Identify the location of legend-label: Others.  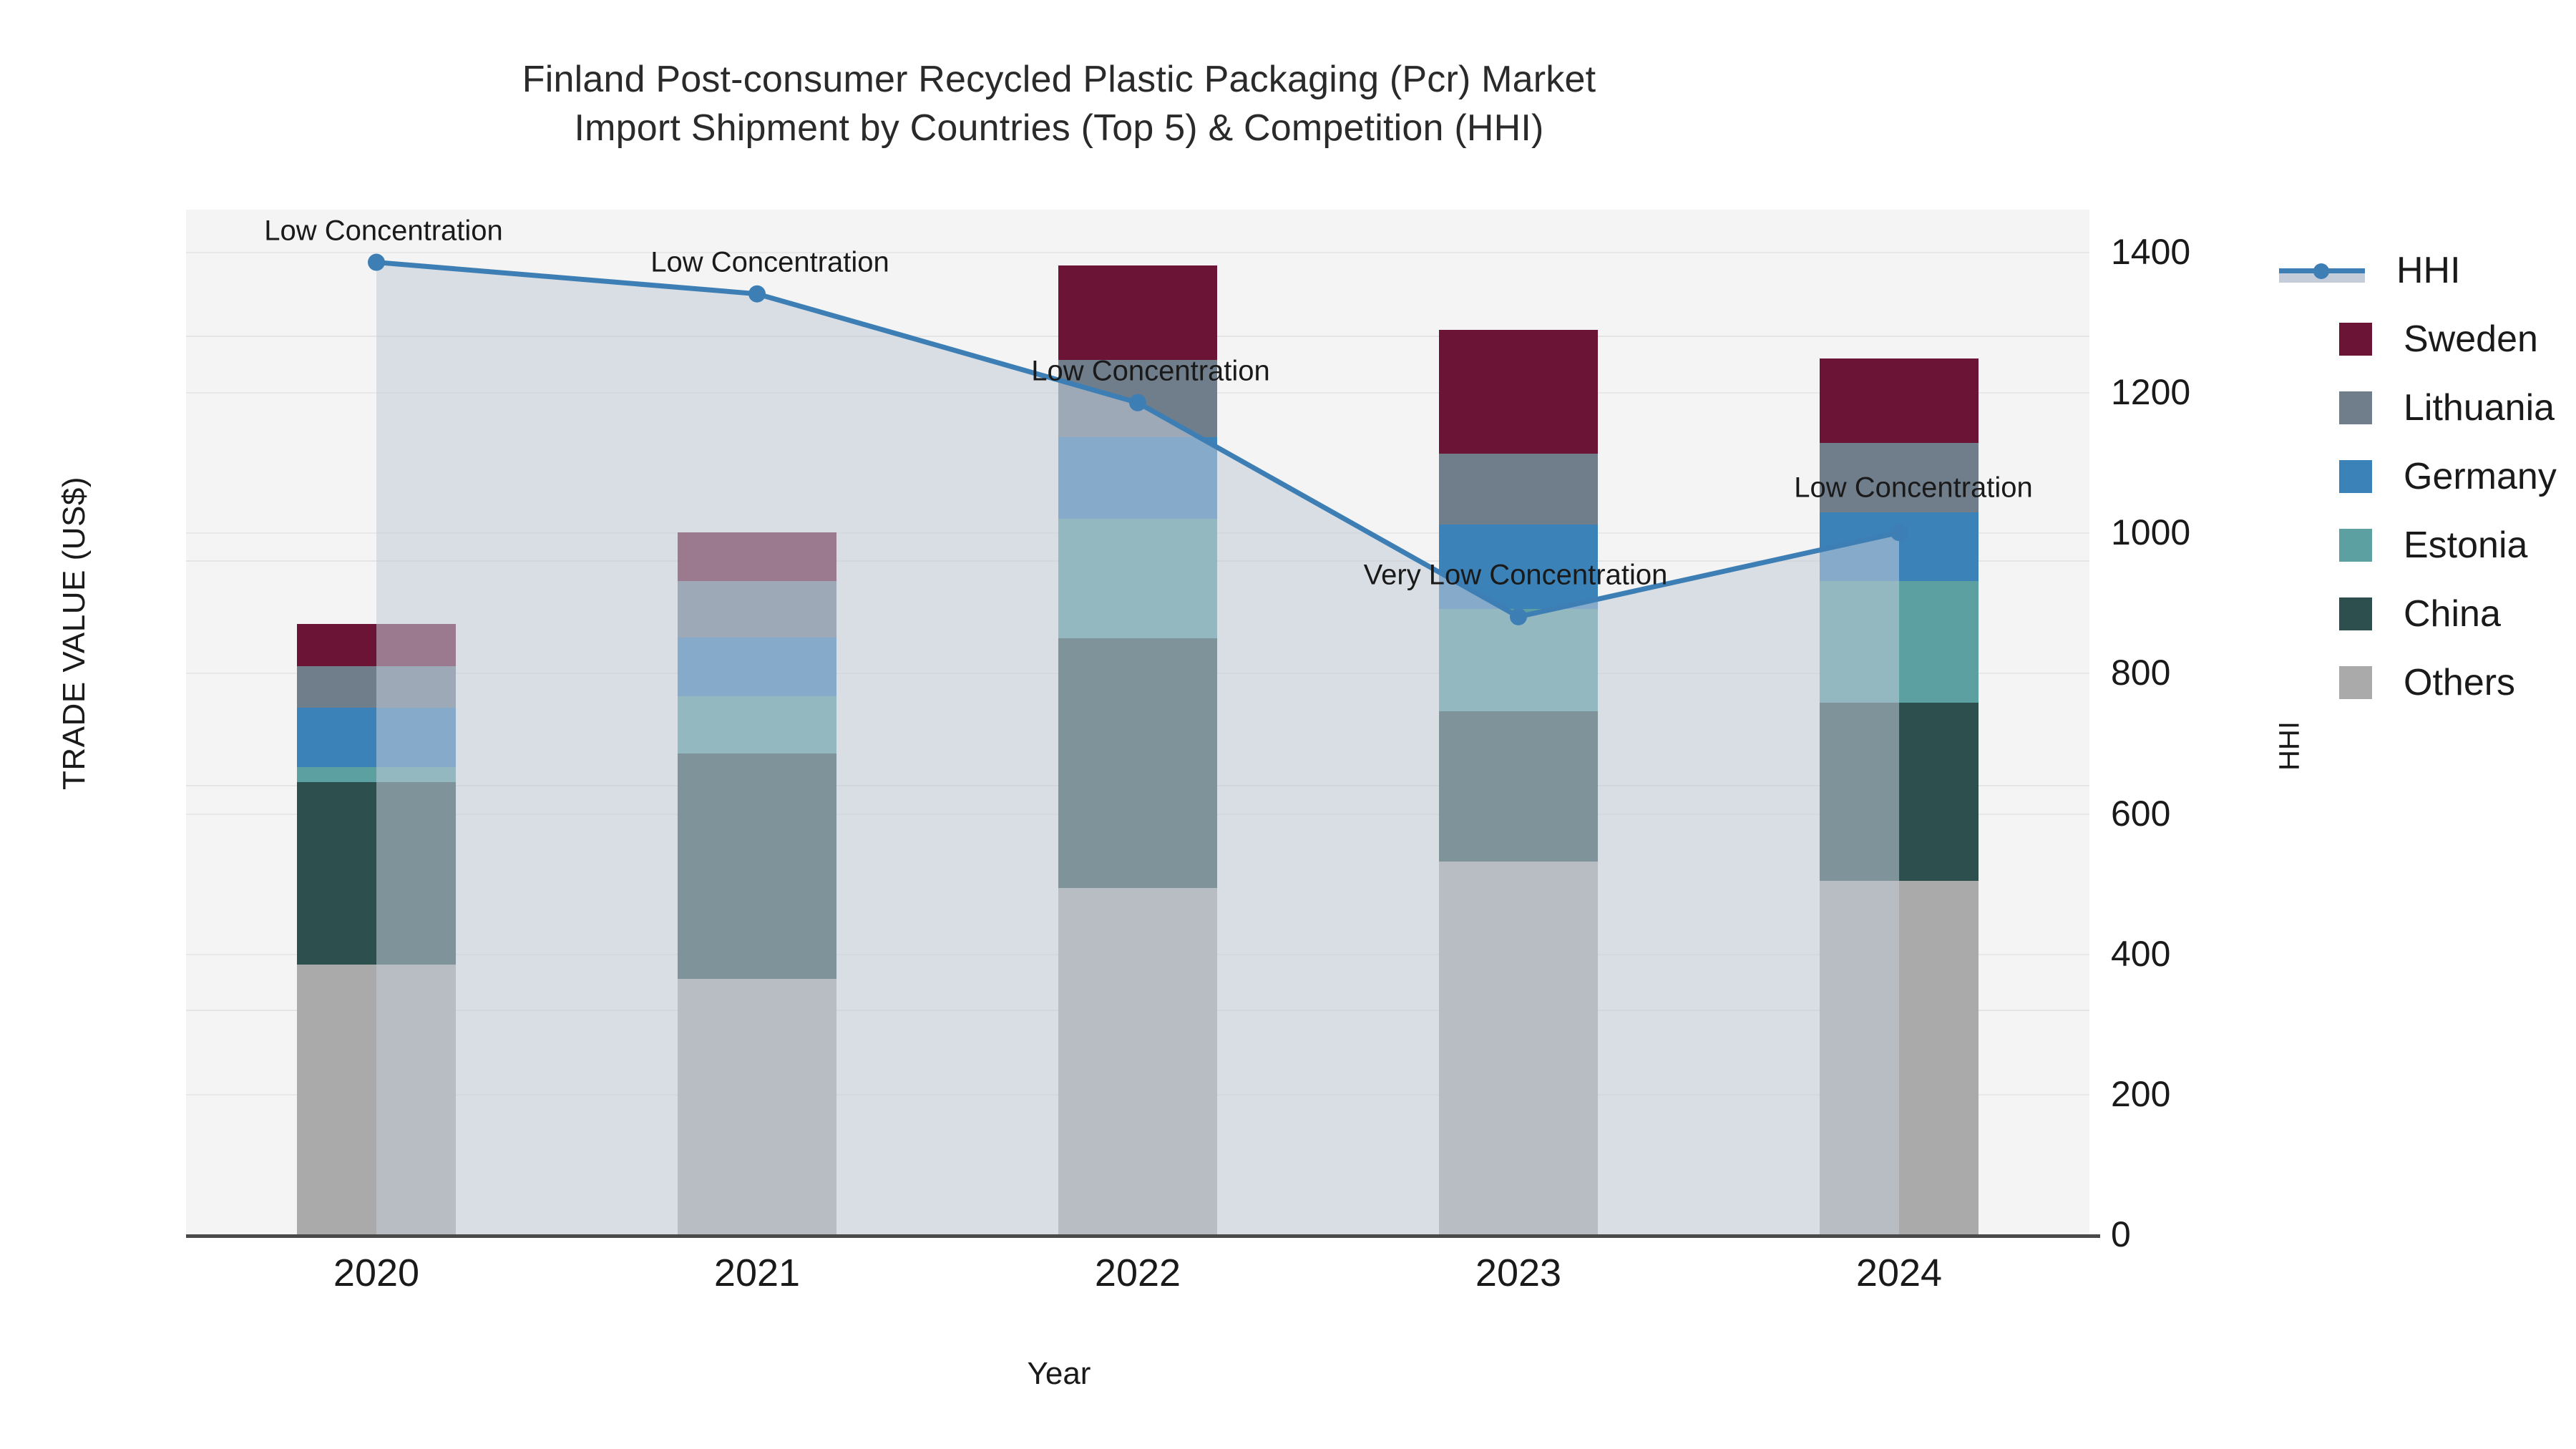
(2460, 682).